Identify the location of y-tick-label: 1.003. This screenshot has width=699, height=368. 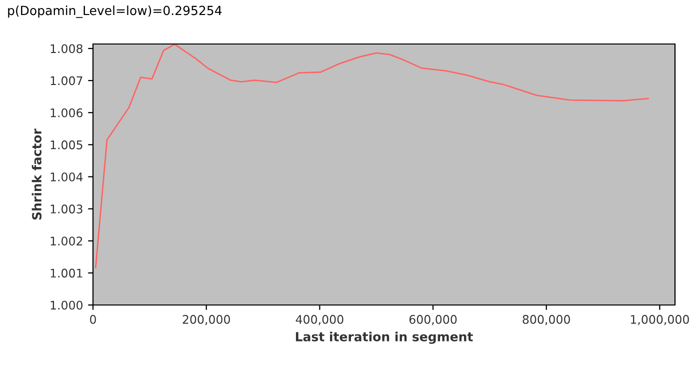
(66, 209).